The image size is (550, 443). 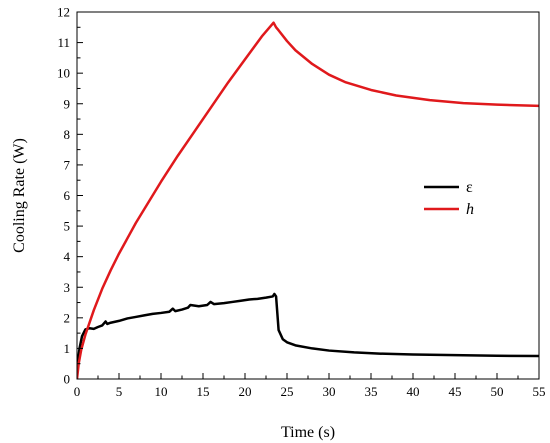 What do you see at coordinates (67, 348) in the screenshot?
I see `y-tick-label: 1` at bounding box center [67, 348].